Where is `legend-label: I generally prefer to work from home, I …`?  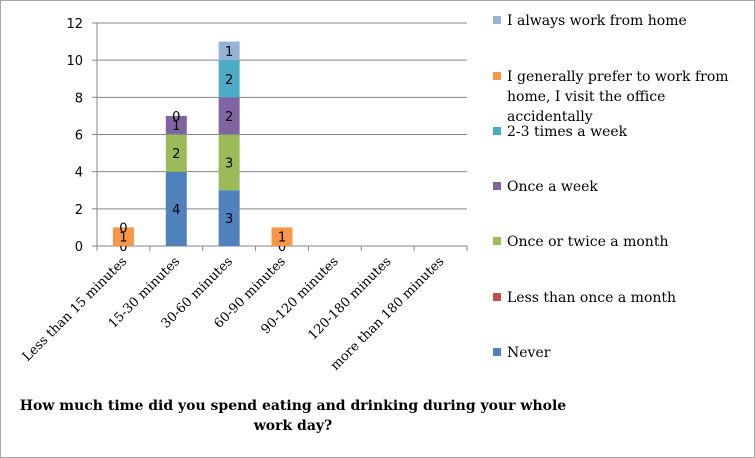
legend-label: I generally prefer to work from home, I … is located at coordinates (618, 97).